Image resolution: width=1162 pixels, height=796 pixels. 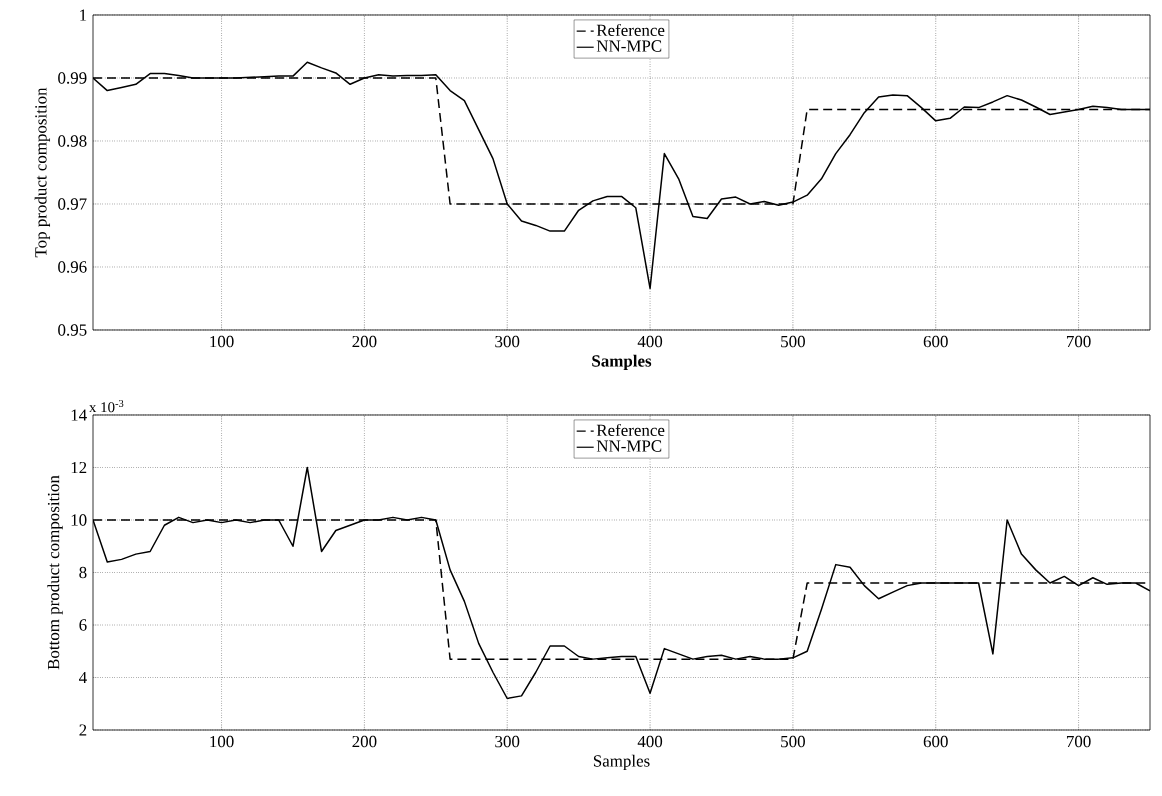 I want to click on y-tick-label: 14, so click(x=79, y=415).